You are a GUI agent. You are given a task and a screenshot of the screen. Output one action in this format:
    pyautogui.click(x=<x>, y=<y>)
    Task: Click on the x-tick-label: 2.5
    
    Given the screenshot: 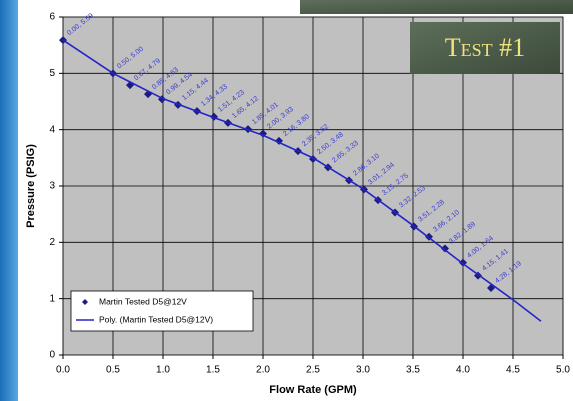 What is the action you would take?
    pyautogui.click(x=313, y=370)
    